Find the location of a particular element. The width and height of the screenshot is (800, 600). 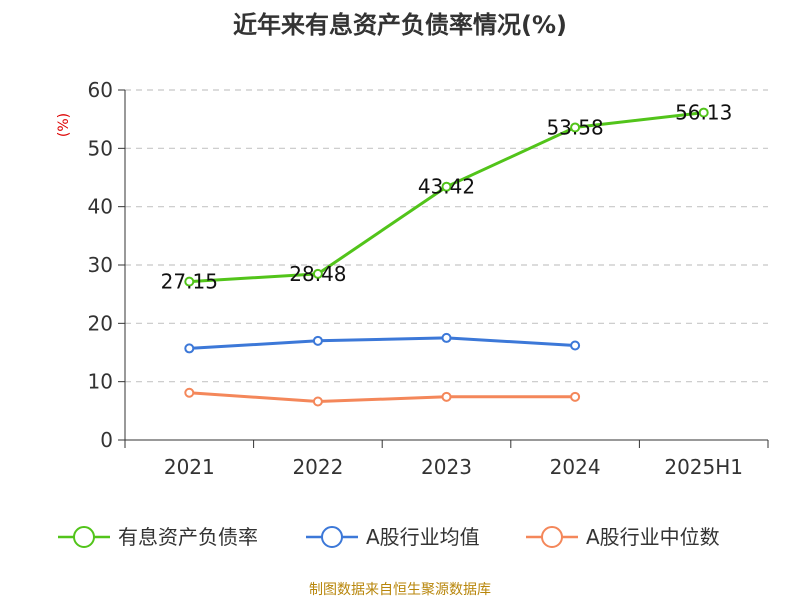

y-tick-label: 40 is located at coordinates (100, 207).